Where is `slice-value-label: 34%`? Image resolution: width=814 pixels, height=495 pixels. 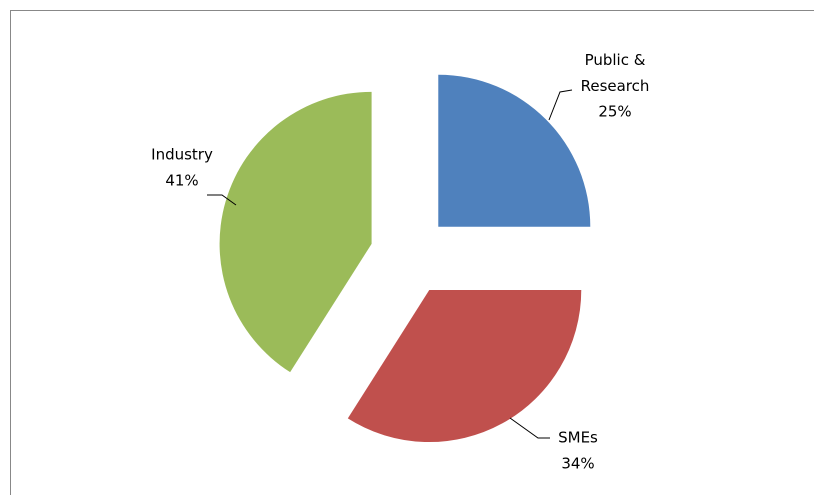 slice-value-label: 34% is located at coordinates (577, 464).